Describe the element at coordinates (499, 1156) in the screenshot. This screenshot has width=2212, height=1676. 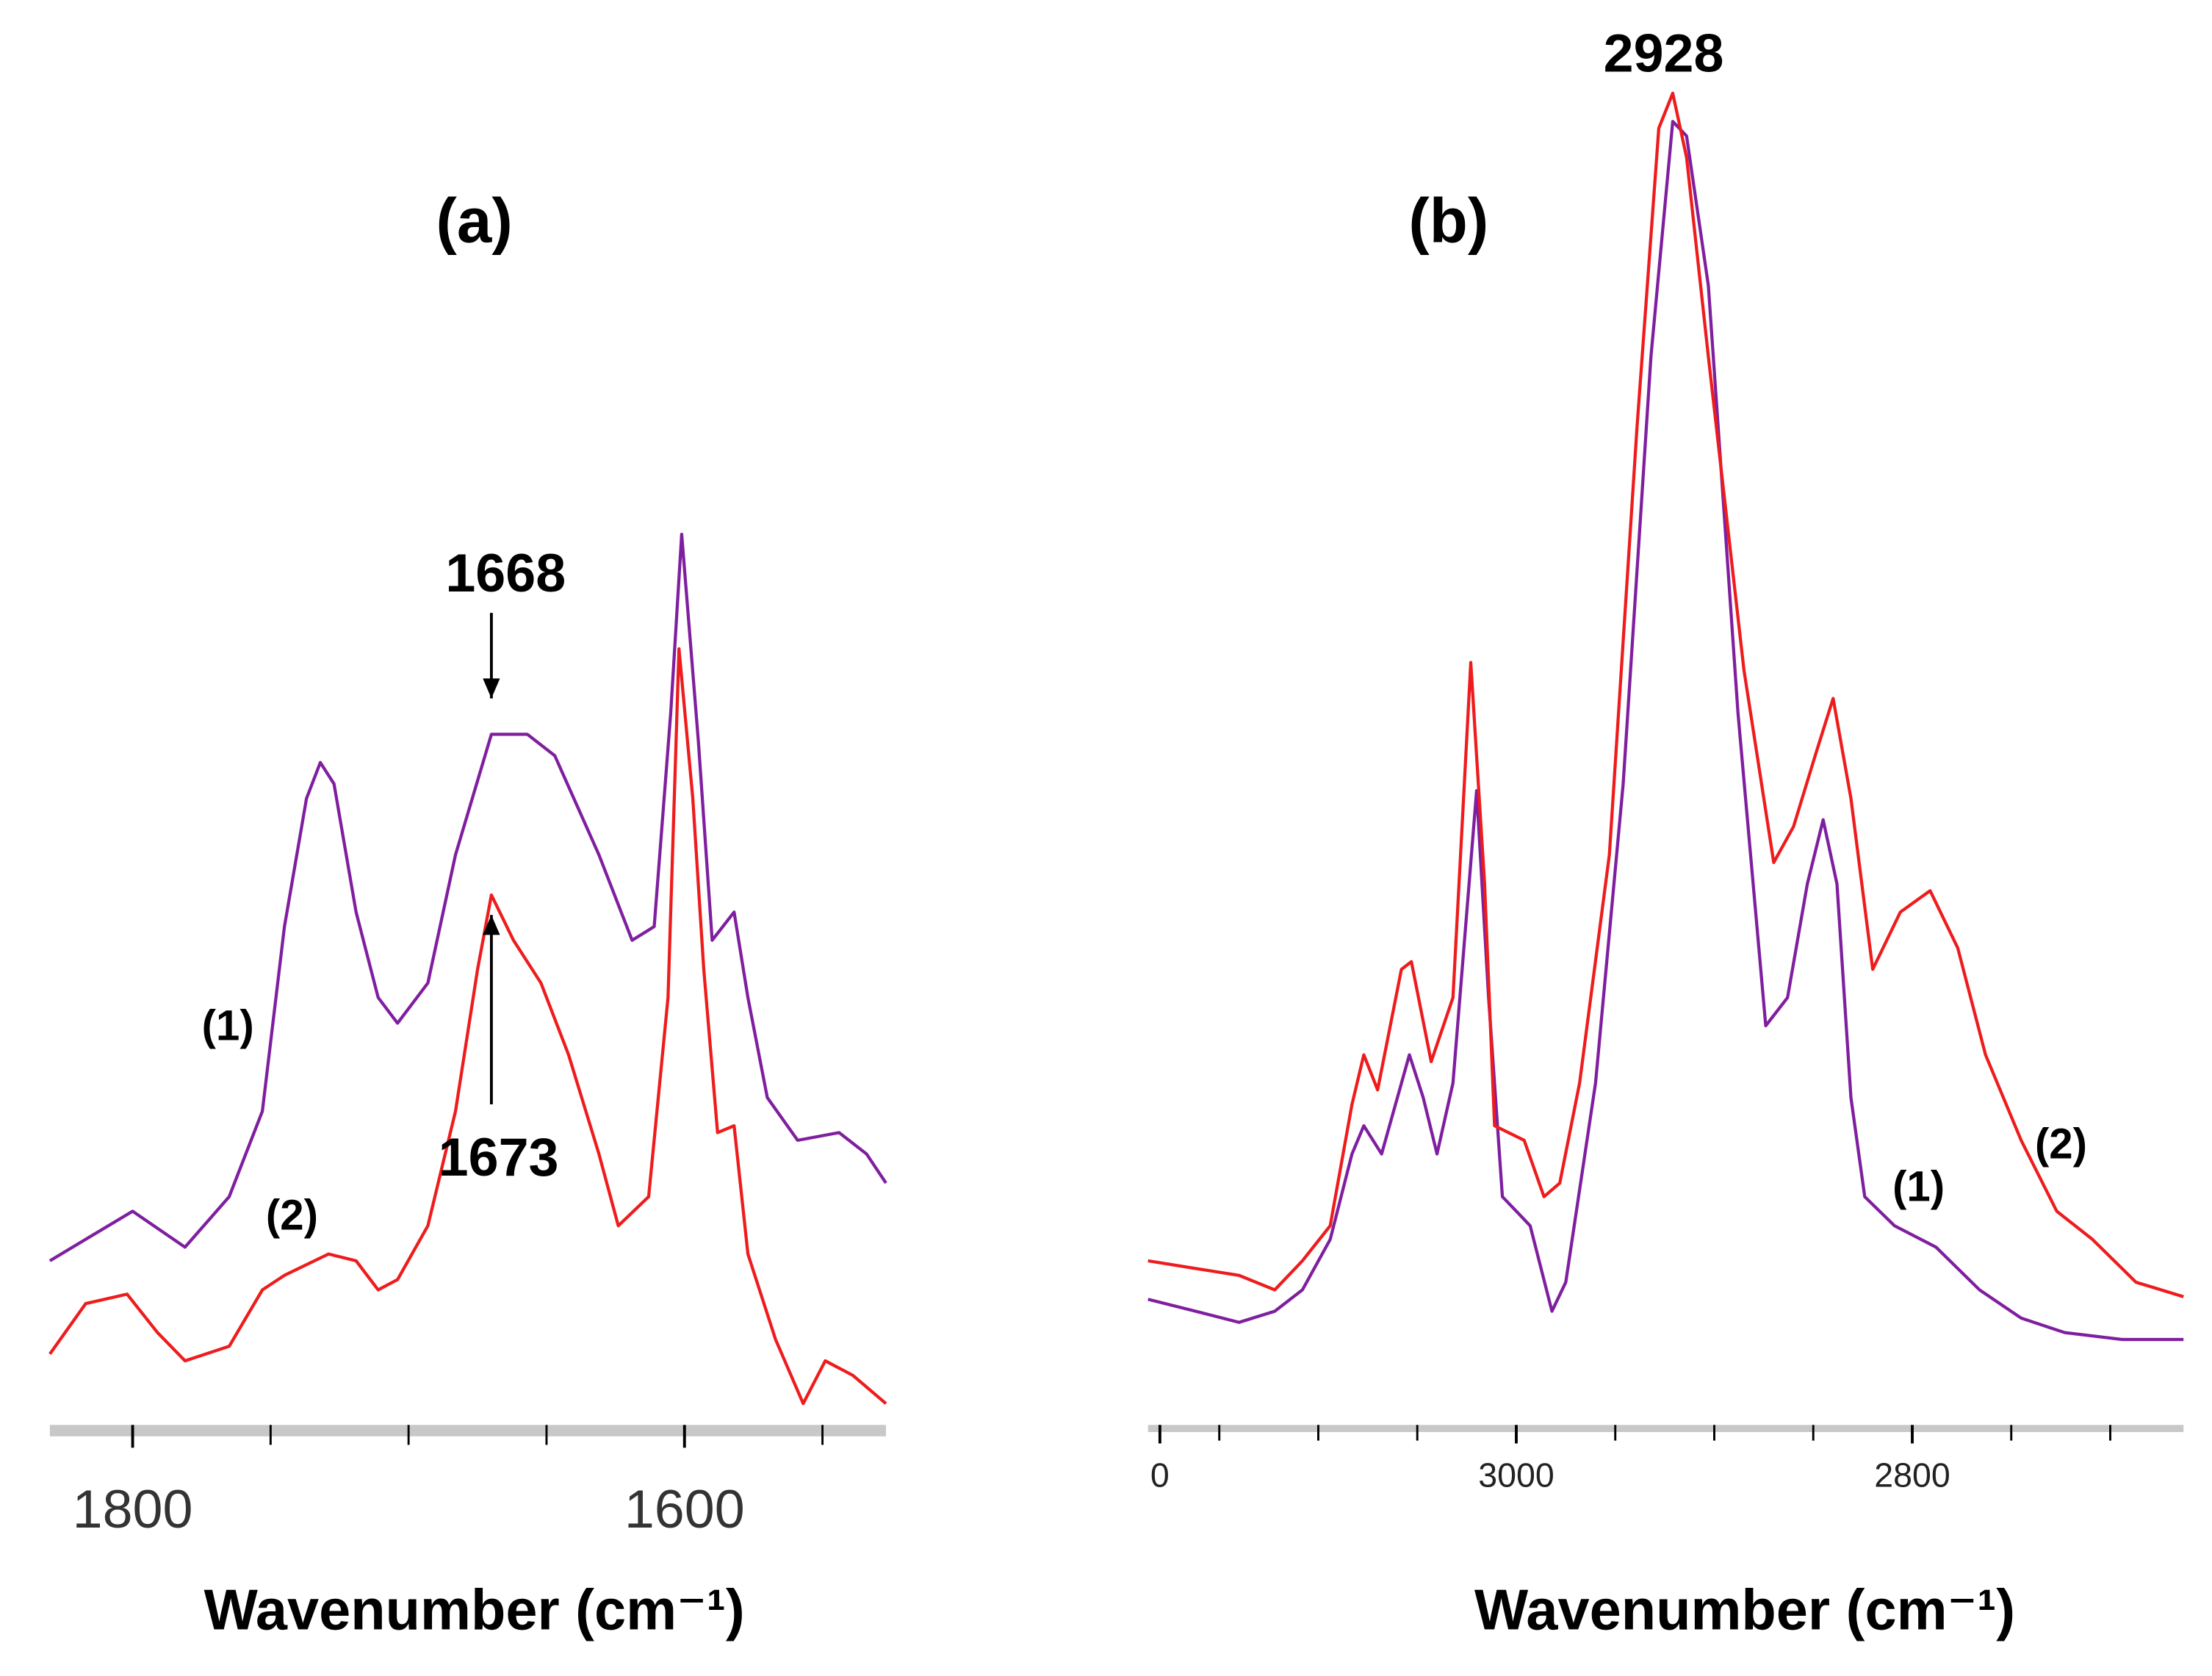
I see `annotation: 1673` at that location.